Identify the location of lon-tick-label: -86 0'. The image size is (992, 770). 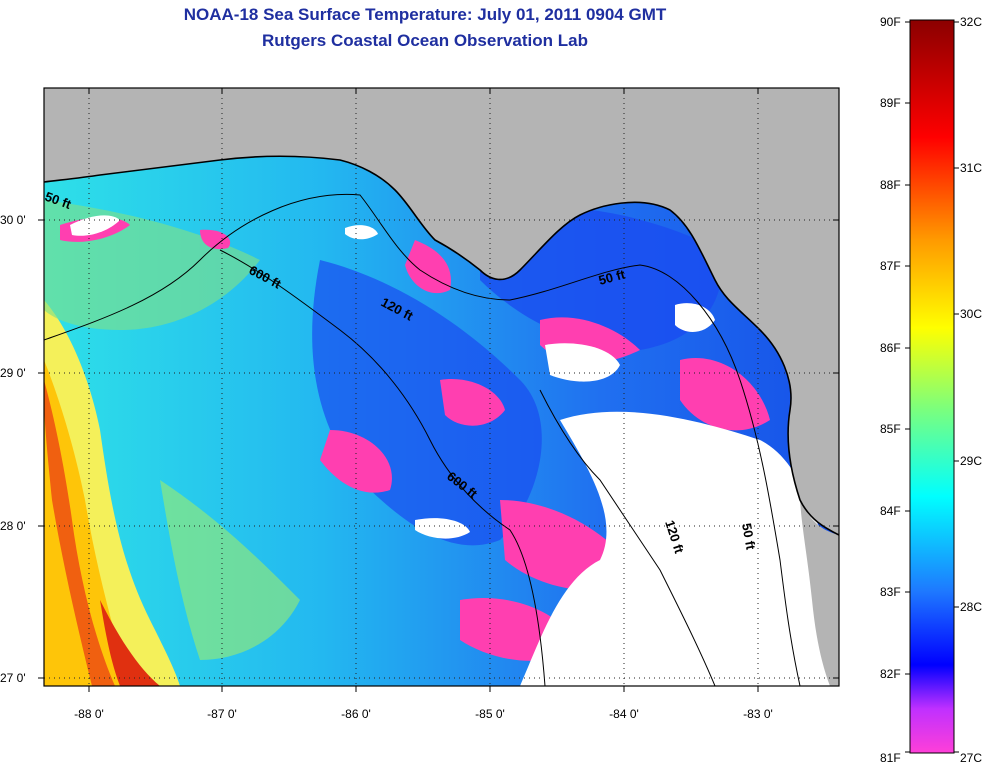
(356, 714).